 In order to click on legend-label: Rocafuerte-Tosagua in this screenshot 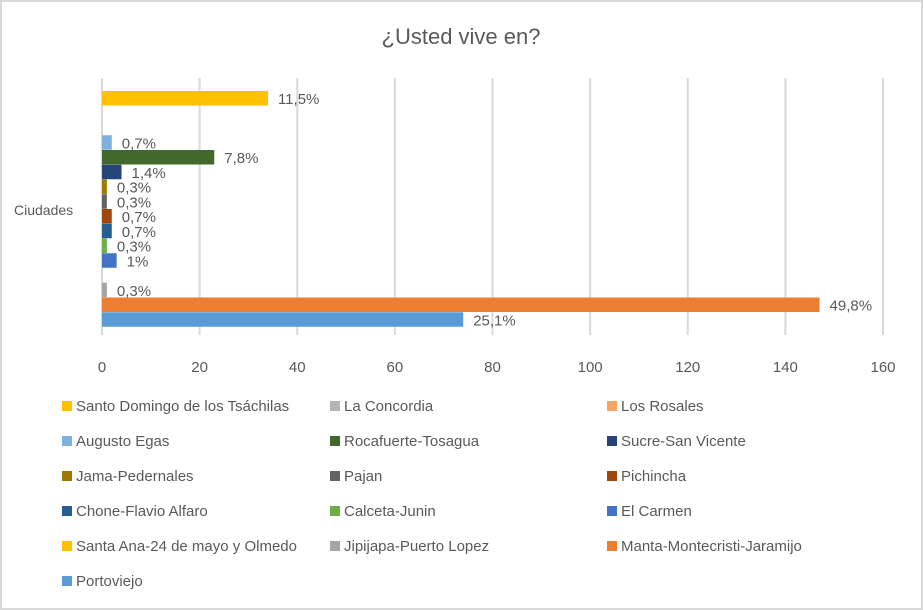, I will do `click(412, 441)`.